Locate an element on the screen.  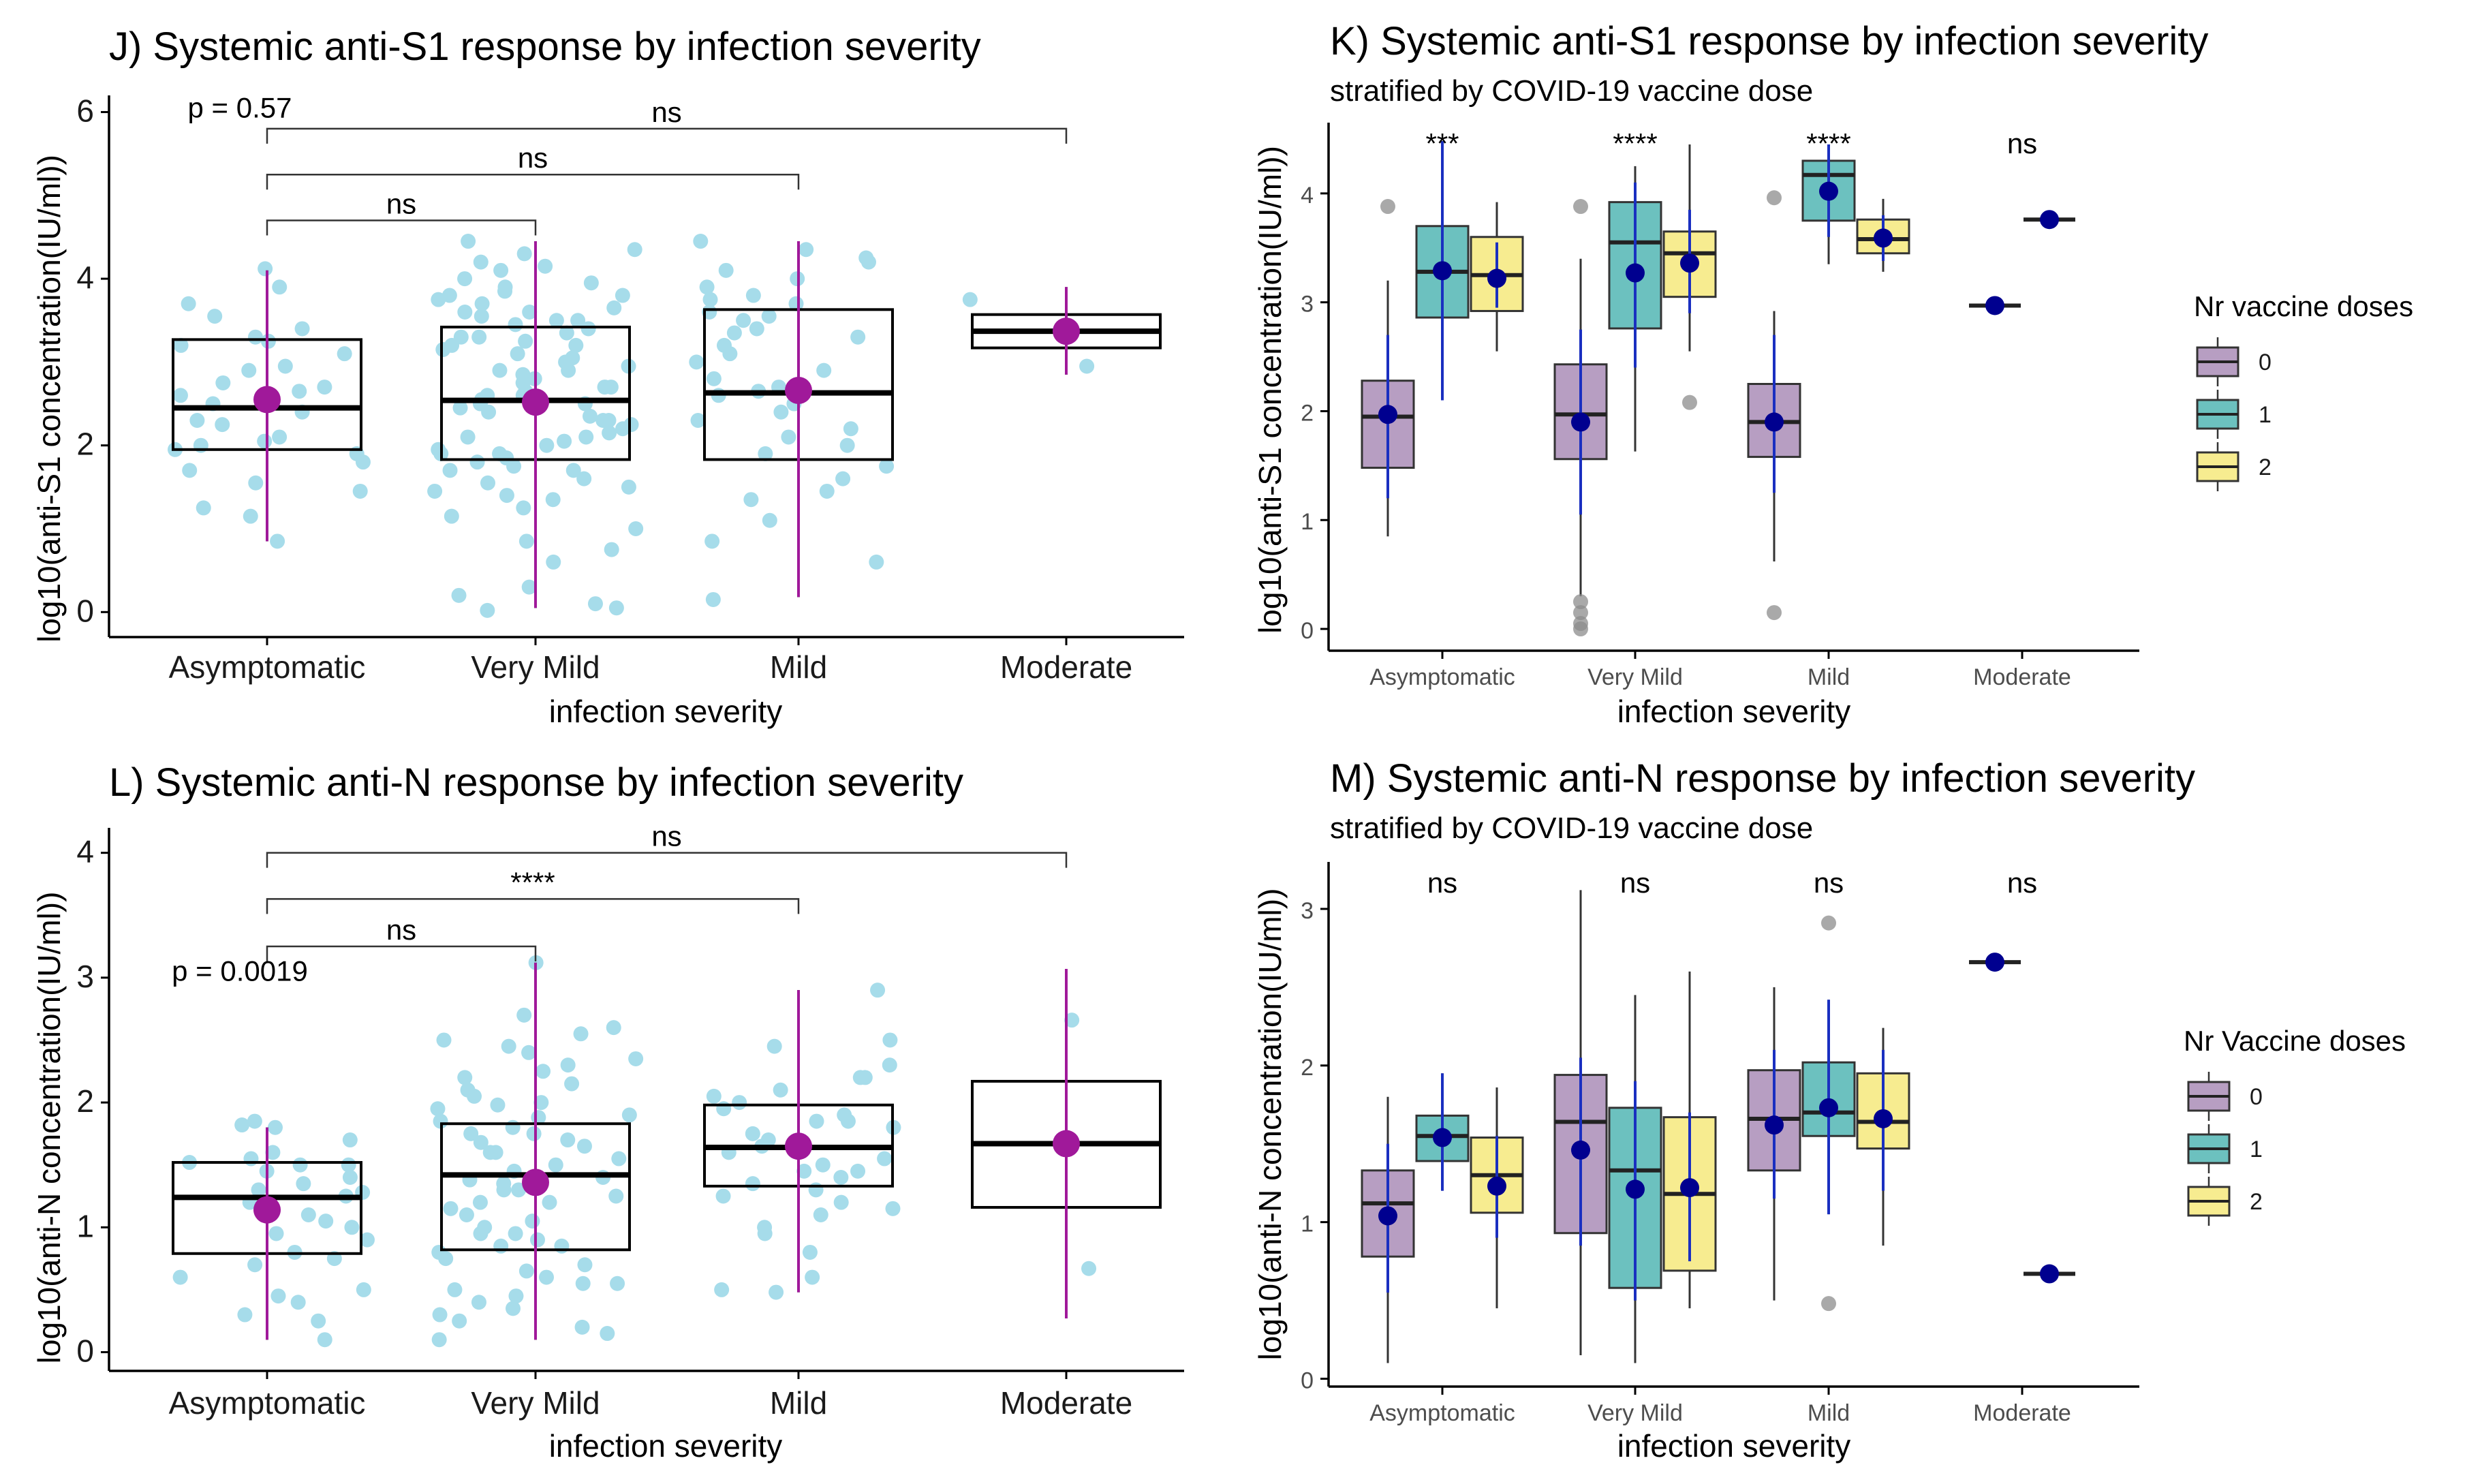
panel-k-subtitle: stratified by COVID-19 vaccine dose is located at coordinates (1571, 91).